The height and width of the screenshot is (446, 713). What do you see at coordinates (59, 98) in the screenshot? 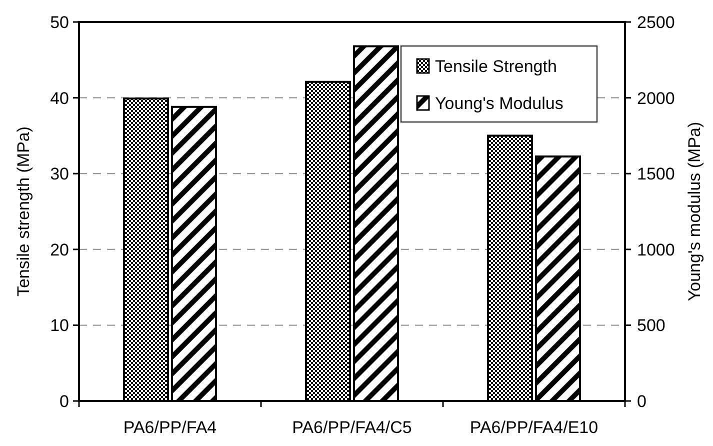
I see `y-tick-label: 40` at bounding box center [59, 98].